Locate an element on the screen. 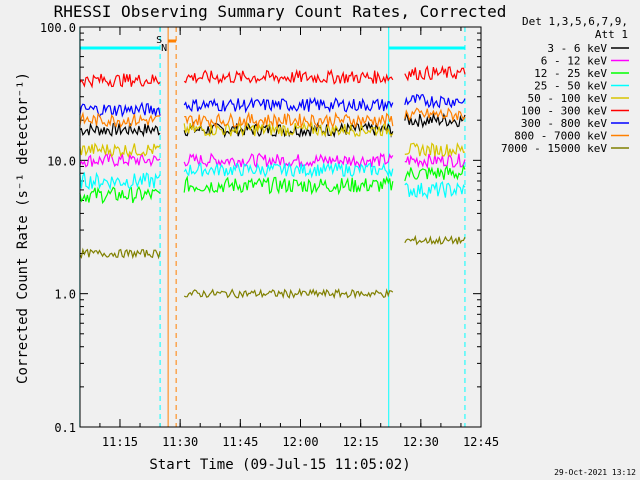 The width and height of the screenshot is (640, 480). legend-entry-label: 25 - 50 keV is located at coordinates (570, 86).